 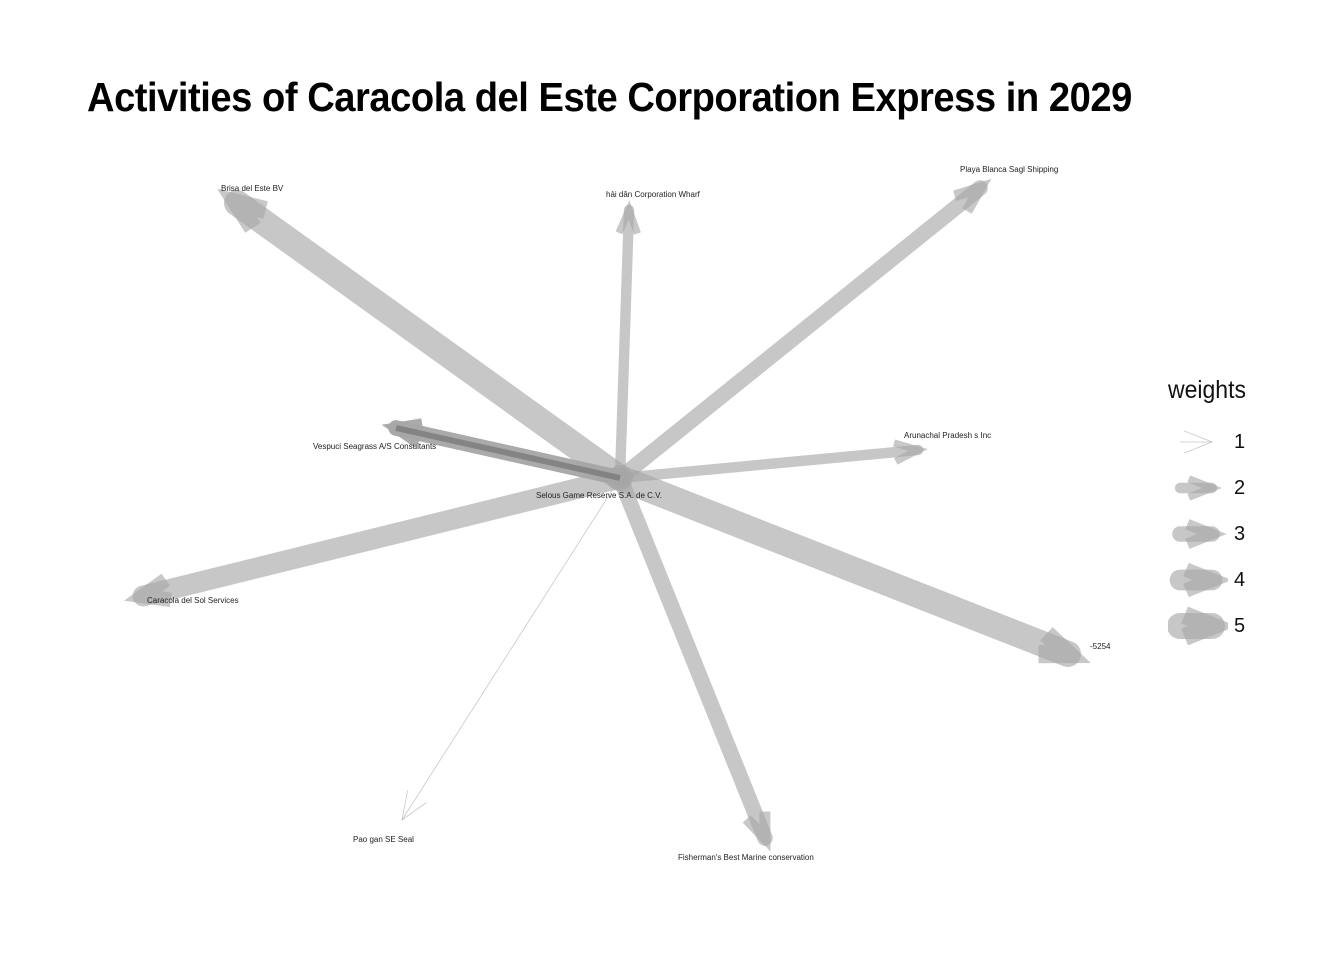 What do you see at coordinates (1240, 626) in the screenshot?
I see `legend-label: 5` at bounding box center [1240, 626].